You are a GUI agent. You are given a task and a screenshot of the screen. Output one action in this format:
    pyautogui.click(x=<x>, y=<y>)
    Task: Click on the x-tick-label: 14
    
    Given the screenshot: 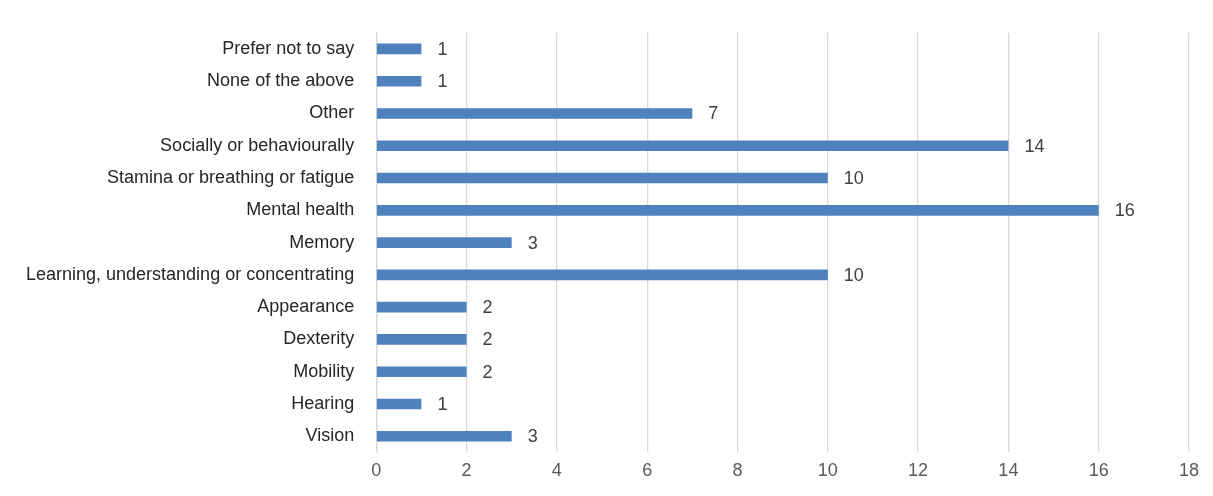 What is the action you would take?
    pyautogui.click(x=1008, y=470)
    